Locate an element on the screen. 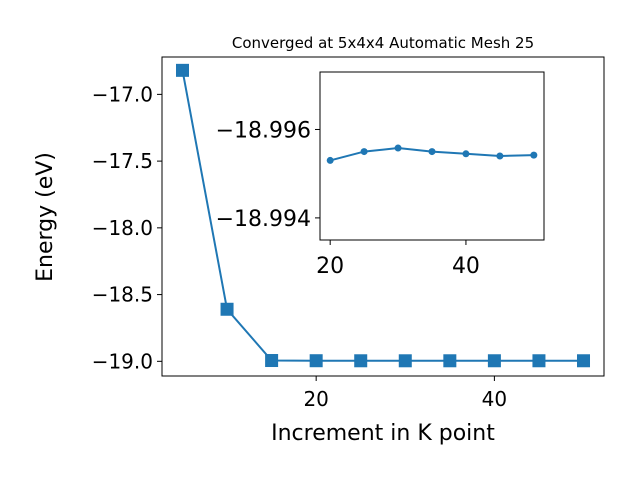  inset-series is located at coordinates (432, 154).